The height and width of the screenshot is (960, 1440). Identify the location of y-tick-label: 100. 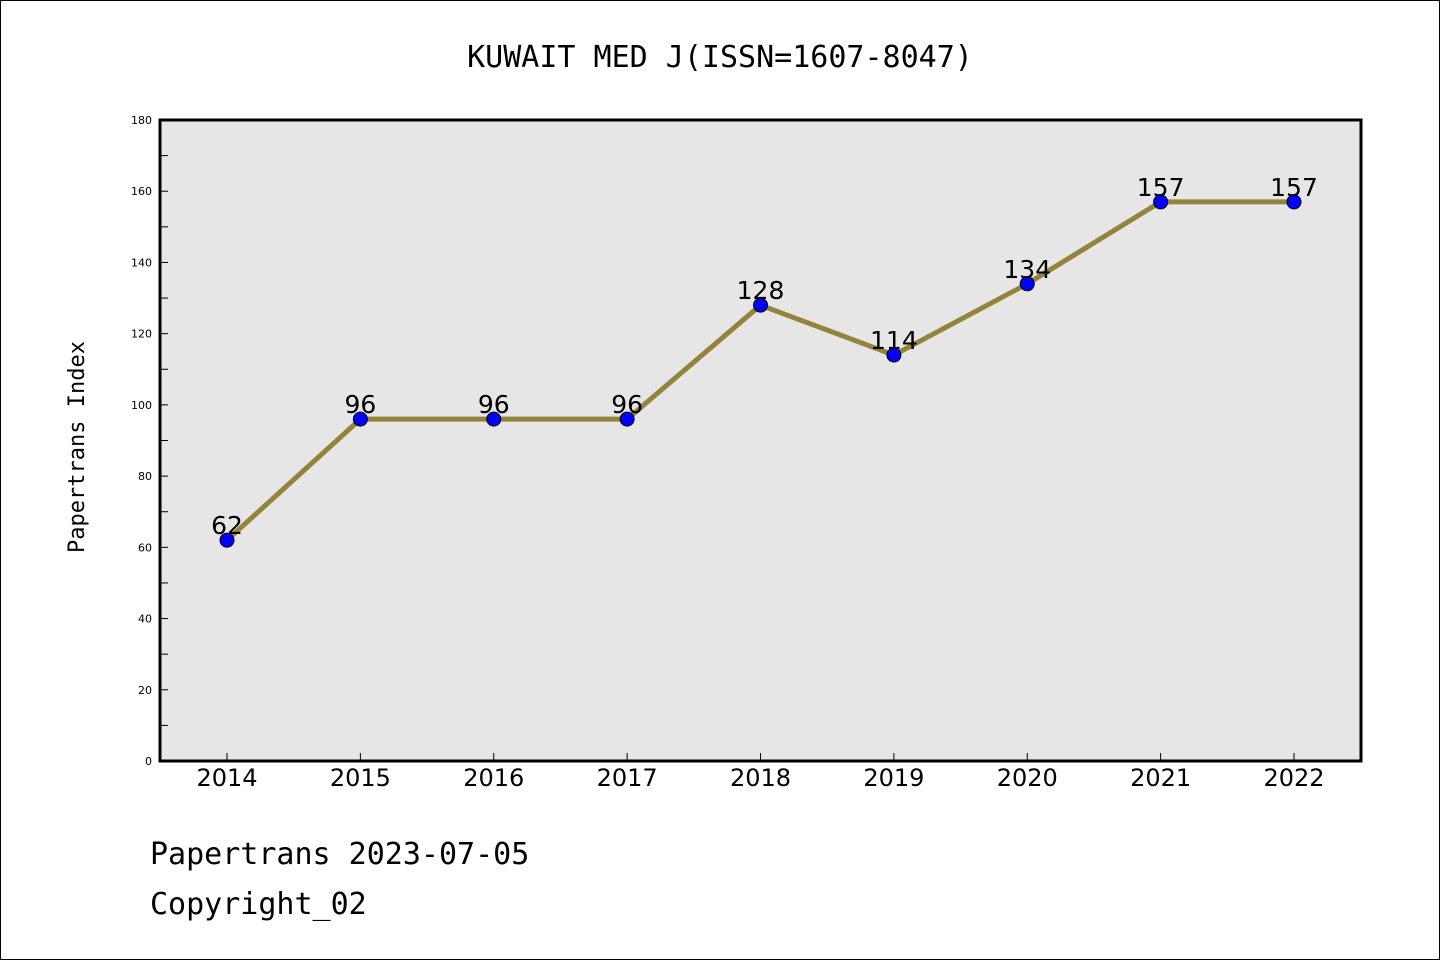
(141, 405).